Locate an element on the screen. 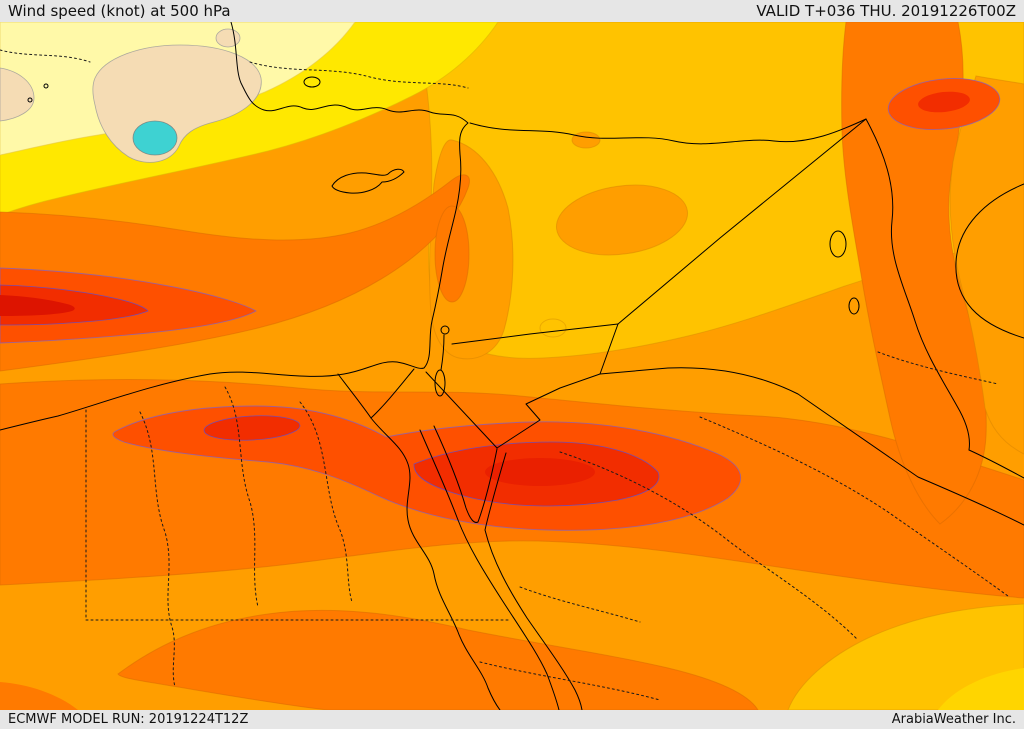 This screenshot has height=729, width=1024. model-run-label: ECMWF MODEL RUN: 20191224T12Z is located at coordinates (128, 719).